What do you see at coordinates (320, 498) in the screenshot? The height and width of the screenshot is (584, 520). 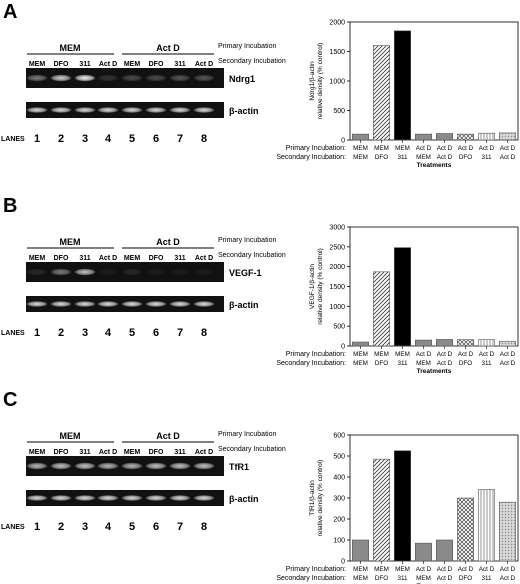 I see `y-axis-label: relative density (% control)` at bounding box center [320, 498].